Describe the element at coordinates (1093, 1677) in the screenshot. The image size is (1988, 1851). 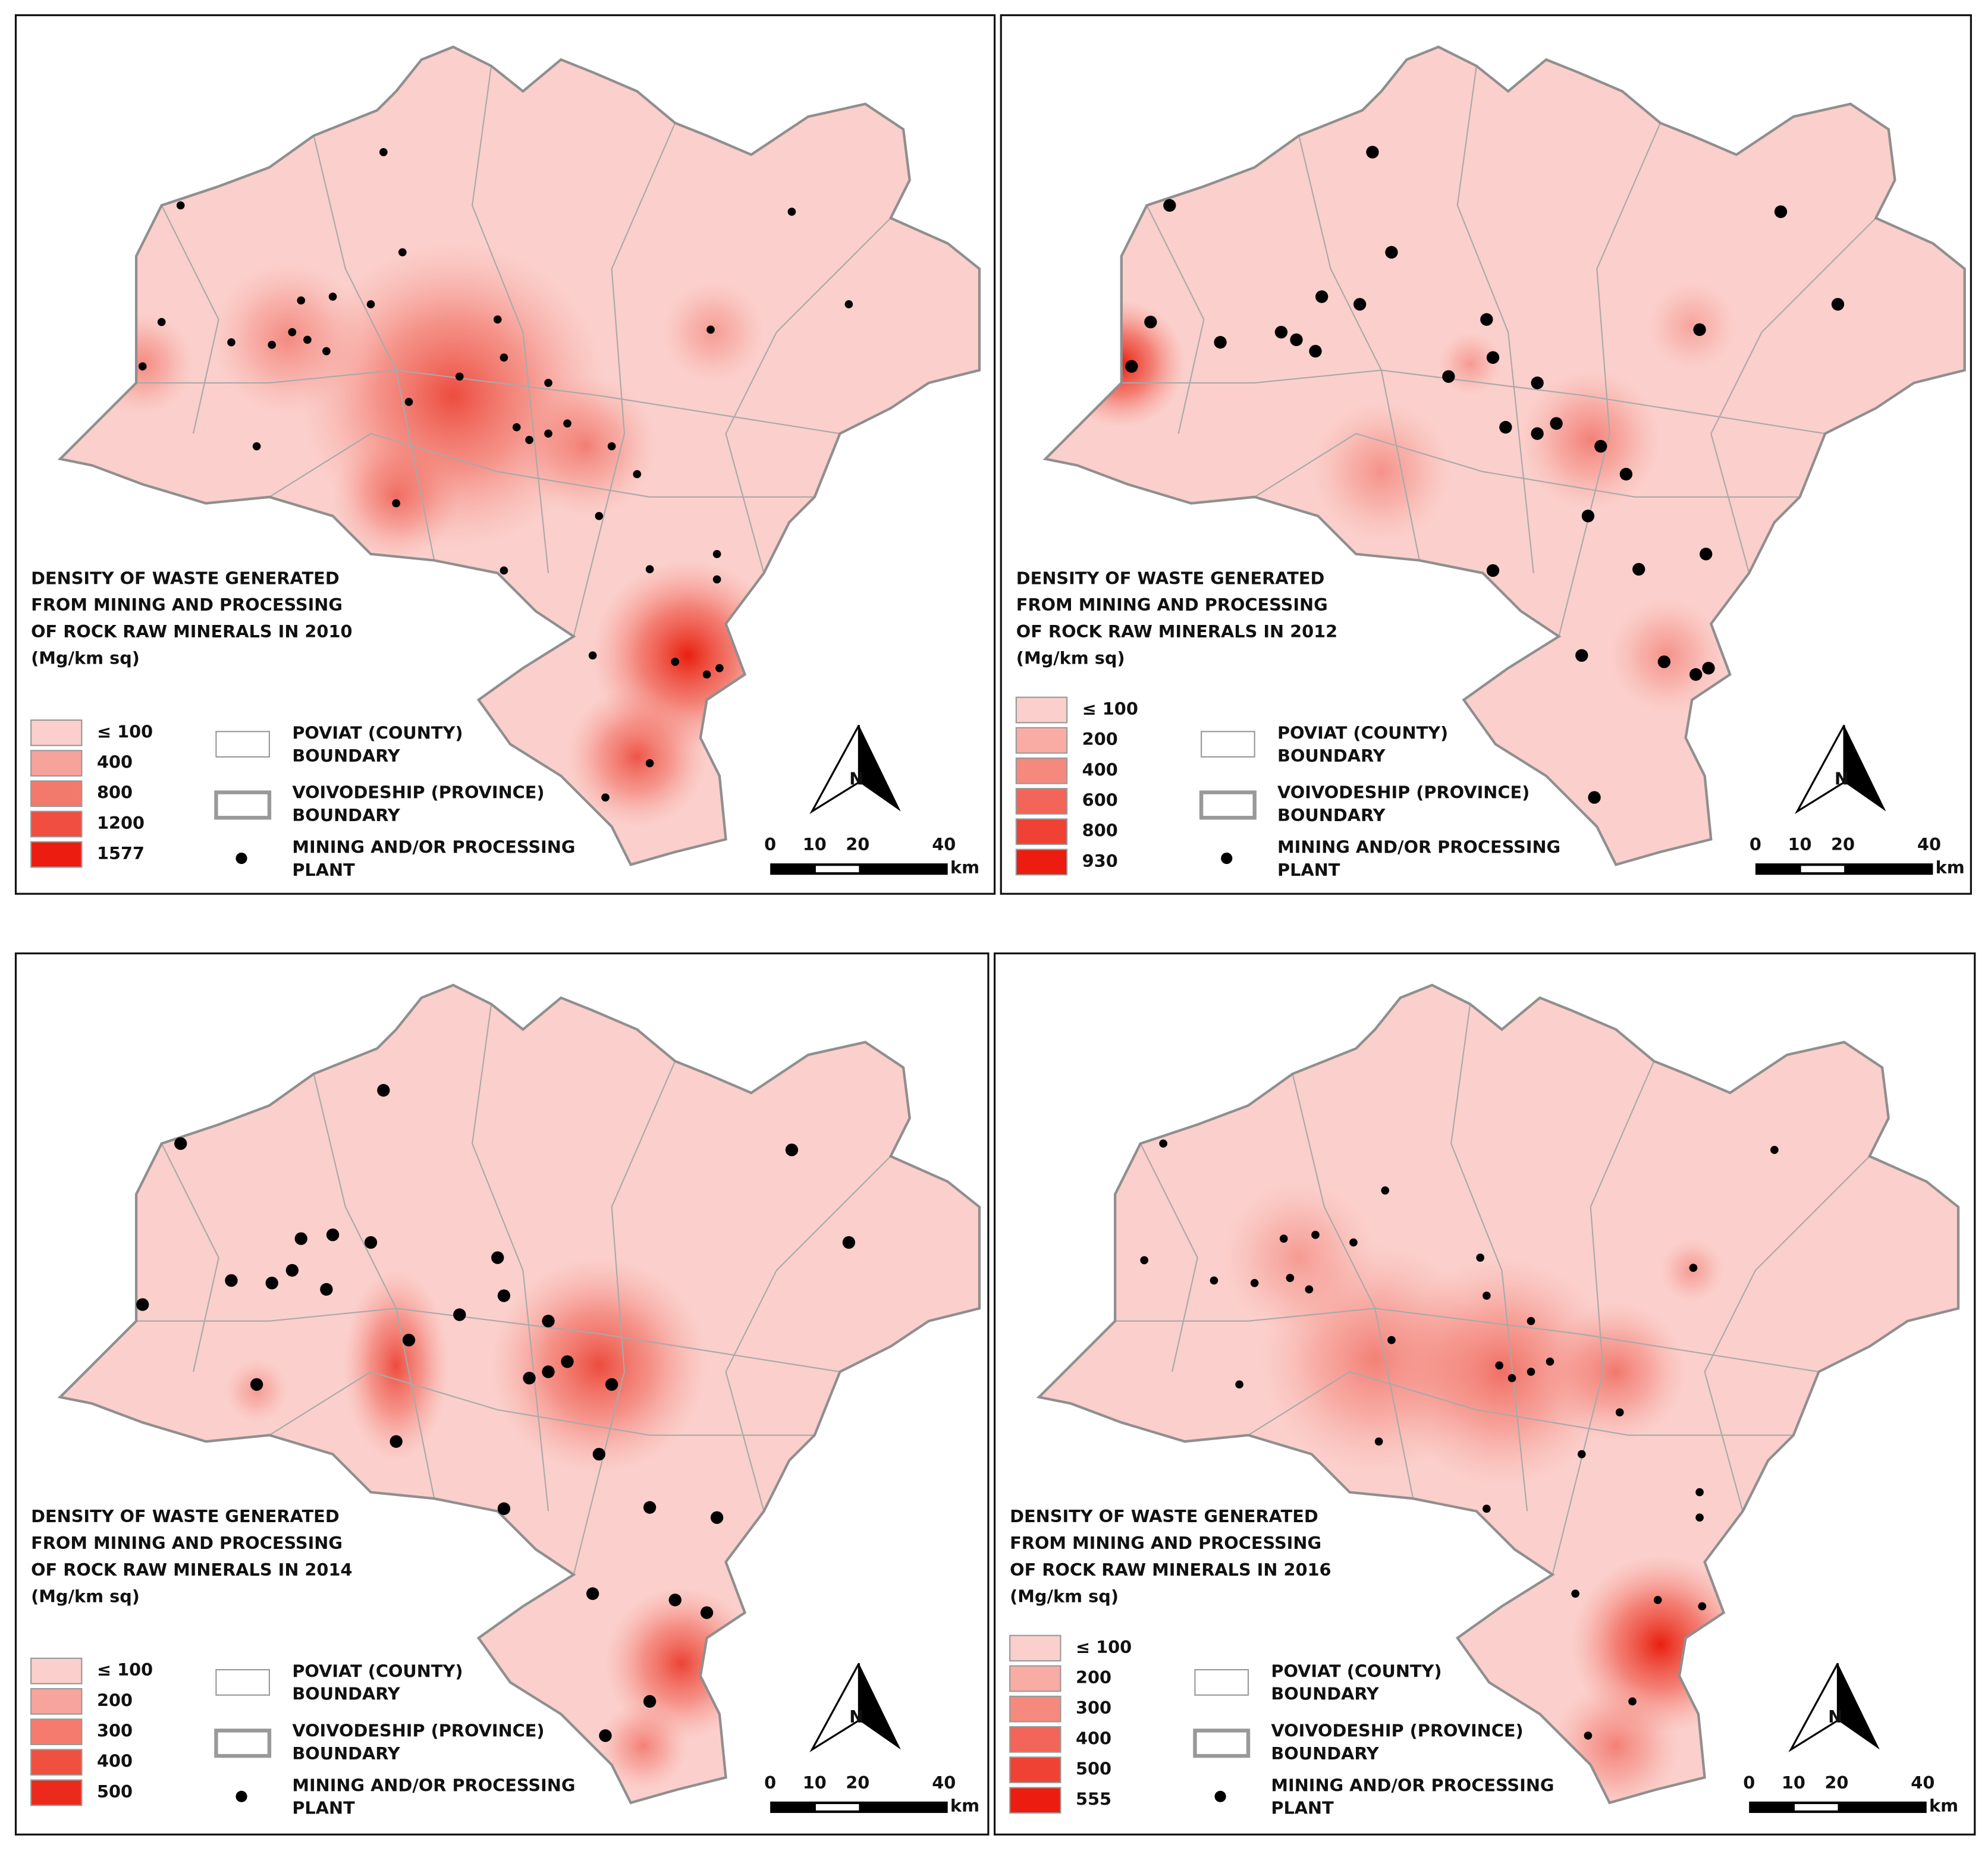
I see `legend-label: 200` at that location.